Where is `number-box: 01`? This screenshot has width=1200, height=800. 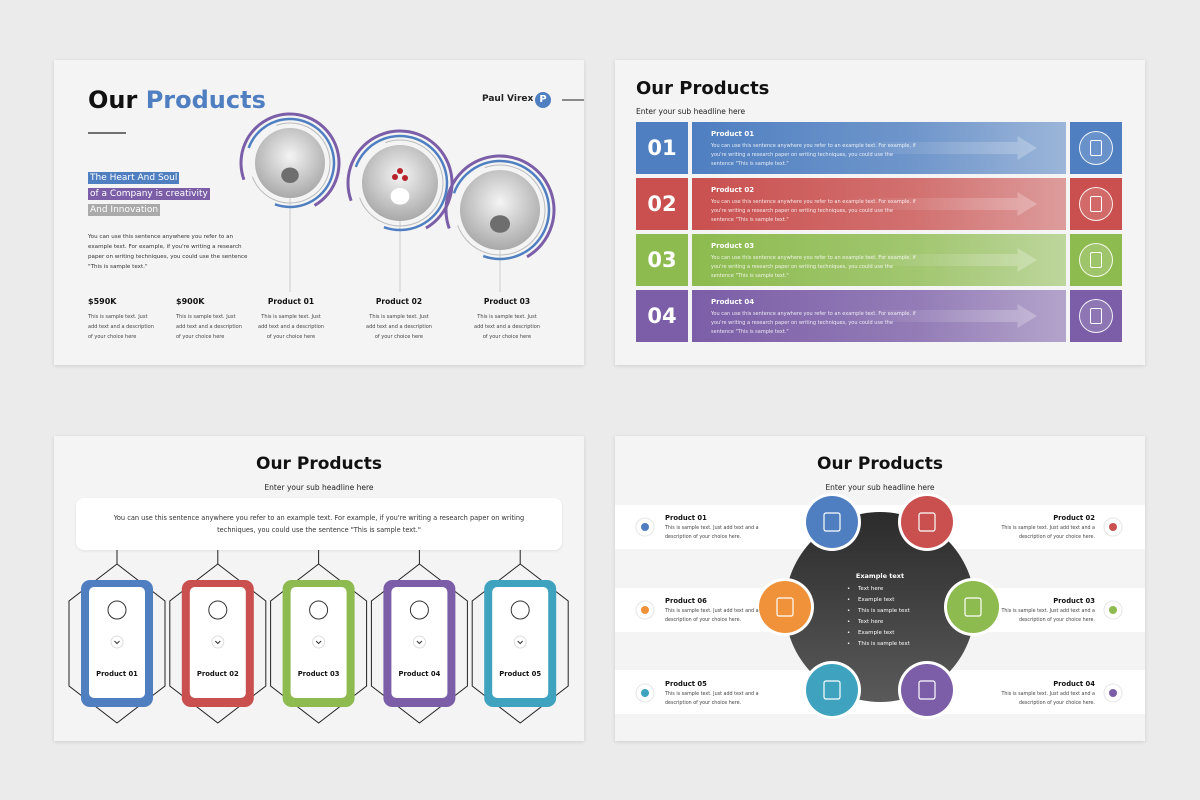 number-box: 01 is located at coordinates (662, 148).